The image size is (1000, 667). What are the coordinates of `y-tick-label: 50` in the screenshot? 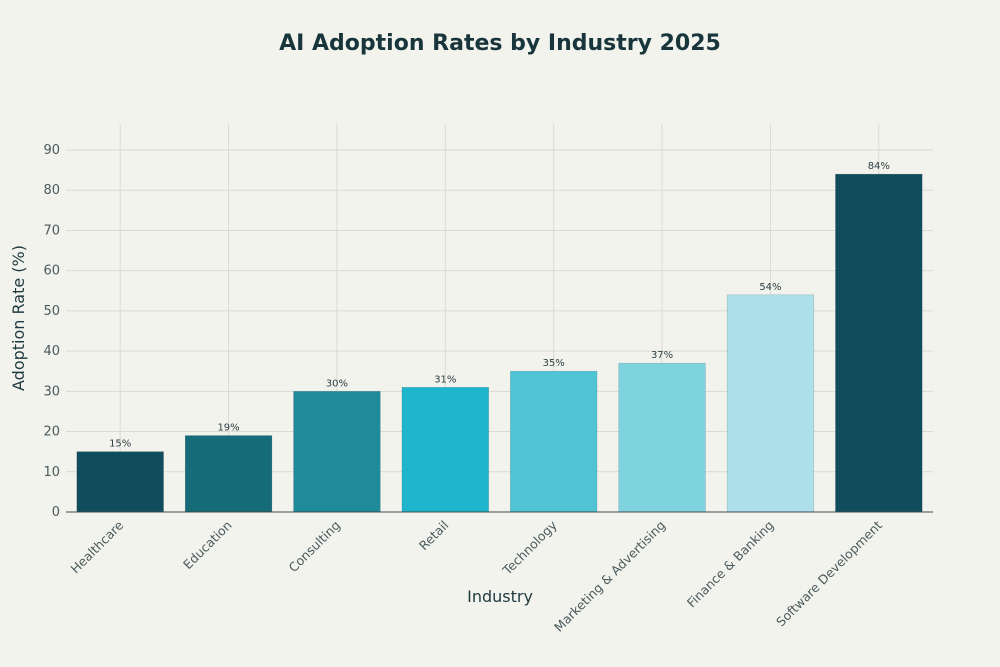 It's located at (51, 311).